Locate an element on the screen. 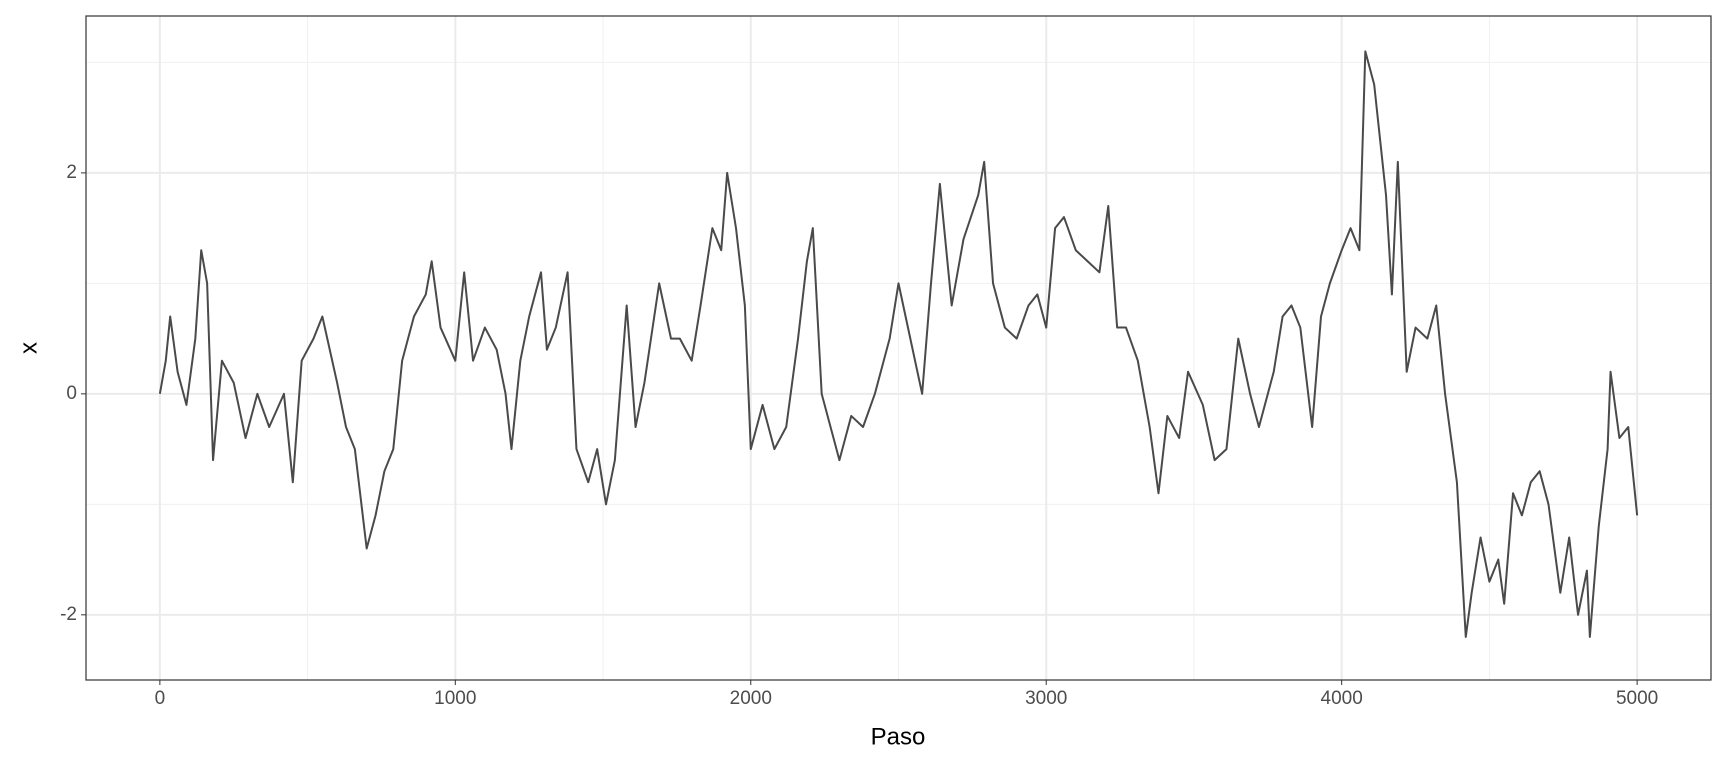 This screenshot has height=768, width=1728. y-axis-title: x is located at coordinates (28, 348).